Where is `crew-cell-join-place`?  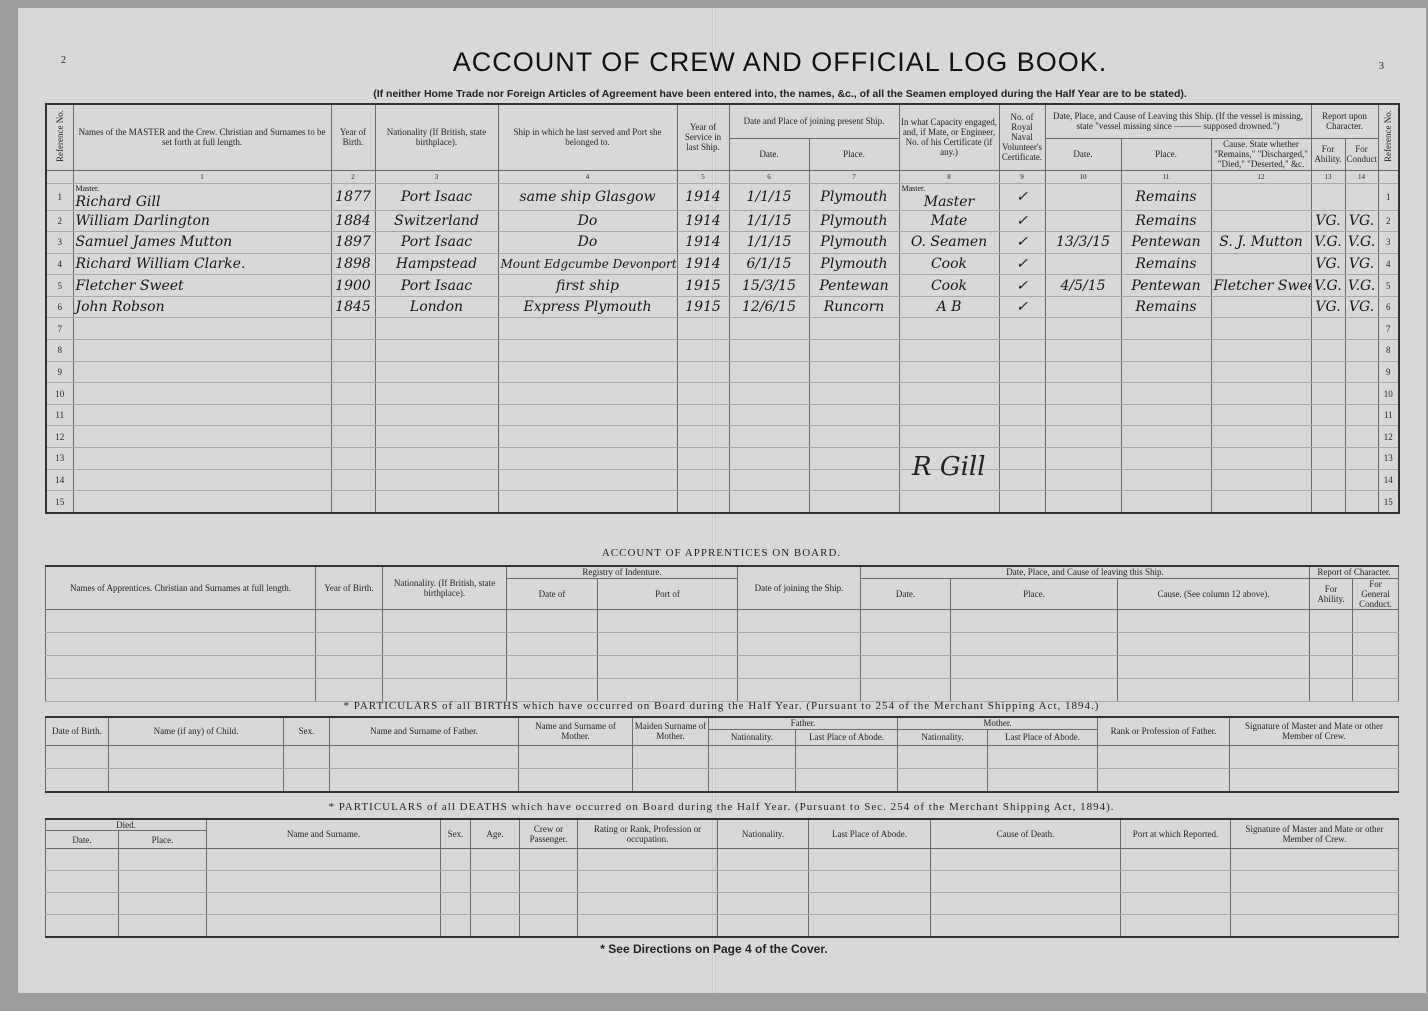
crew-cell-join-place is located at coordinates (854, 502).